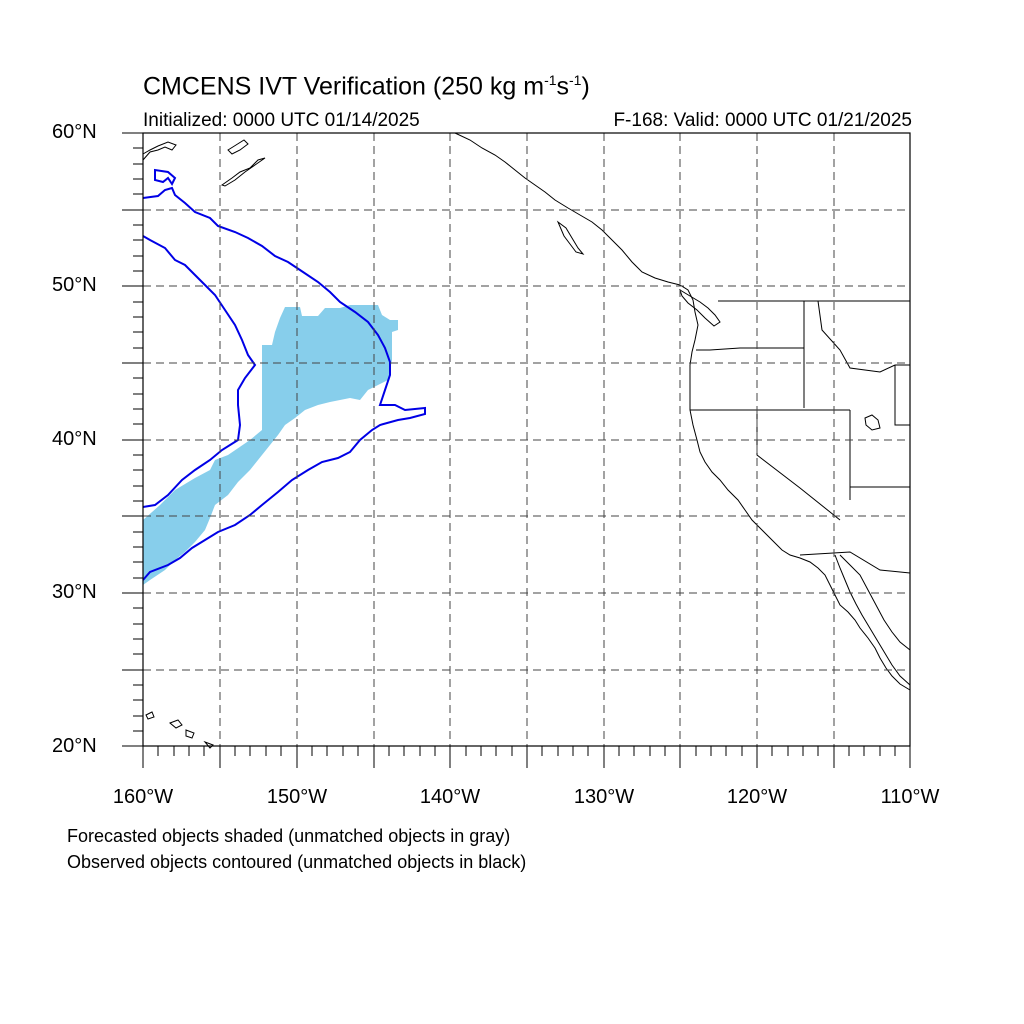 Image resolution: width=1024 pixels, height=1024 pixels. I want to click on washington-oregon-border, so click(750, 349).